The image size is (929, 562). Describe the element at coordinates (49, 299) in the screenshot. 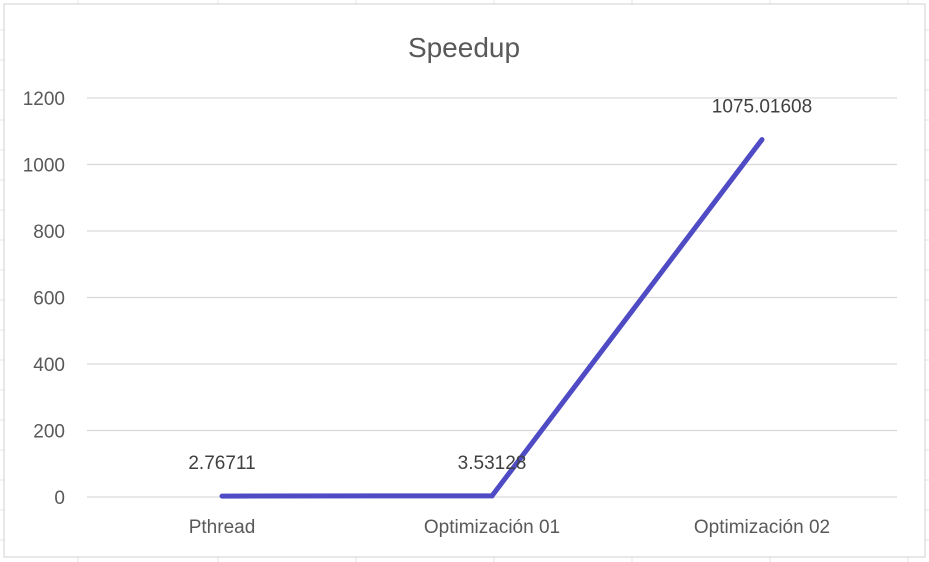

I see `y-tick-label: 600` at that location.